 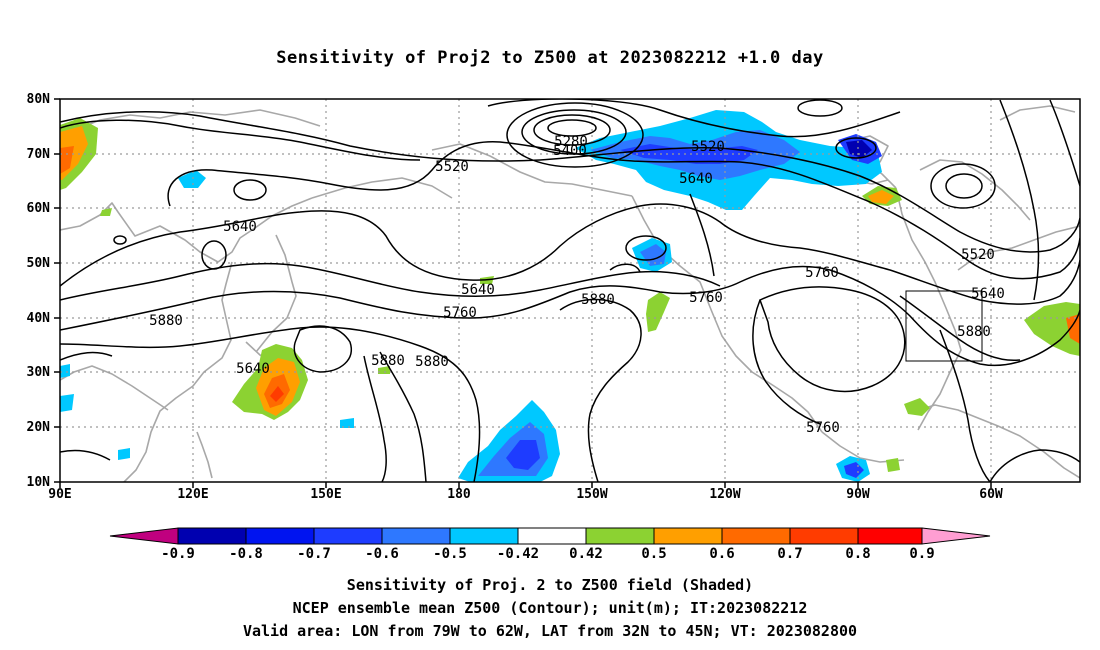 I want to click on colorbar-arrow-right, so click(x=956, y=536).